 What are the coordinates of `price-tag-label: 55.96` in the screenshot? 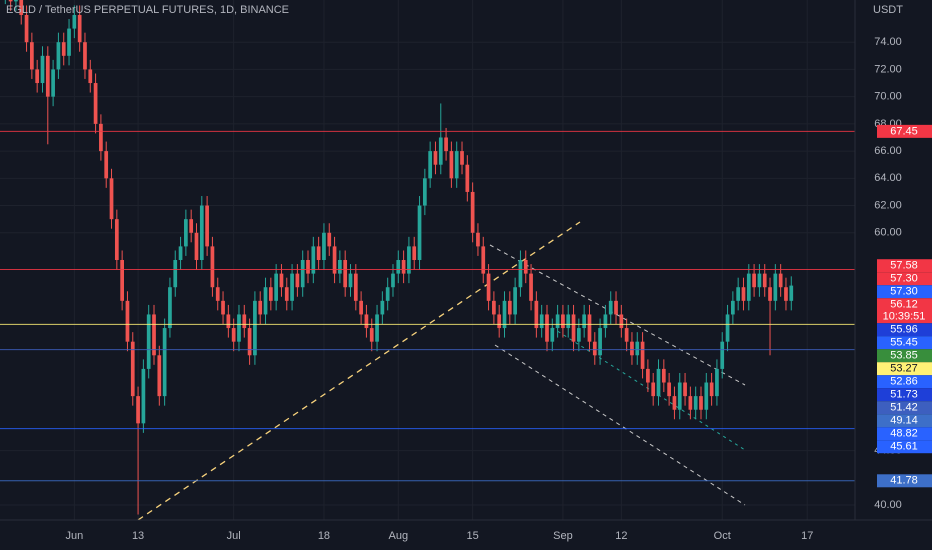 It's located at (904, 330).